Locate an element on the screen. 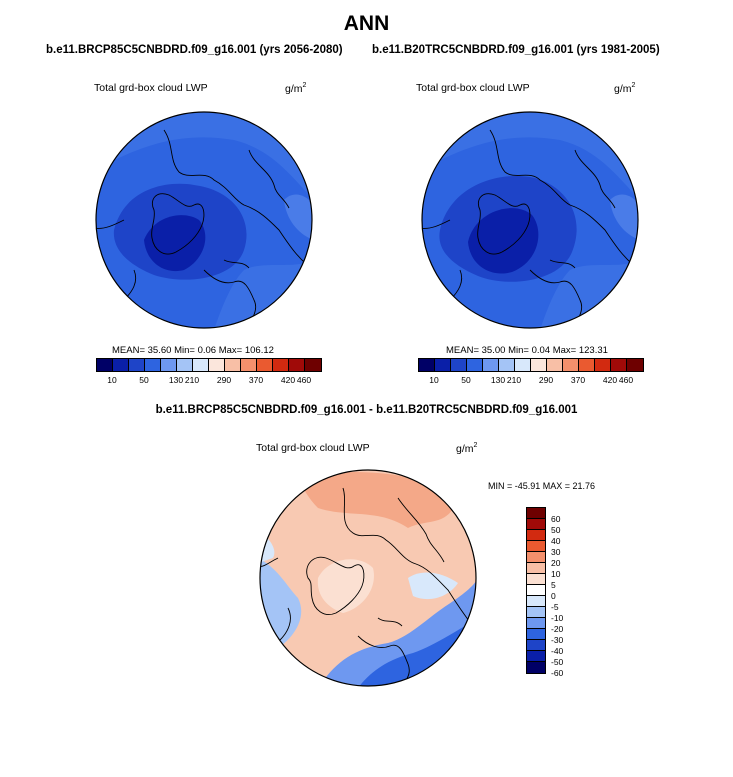  right-stats: MEAN= 35.00 Min= 0.04 Max= 123.31 is located at coordinates (527, 350).